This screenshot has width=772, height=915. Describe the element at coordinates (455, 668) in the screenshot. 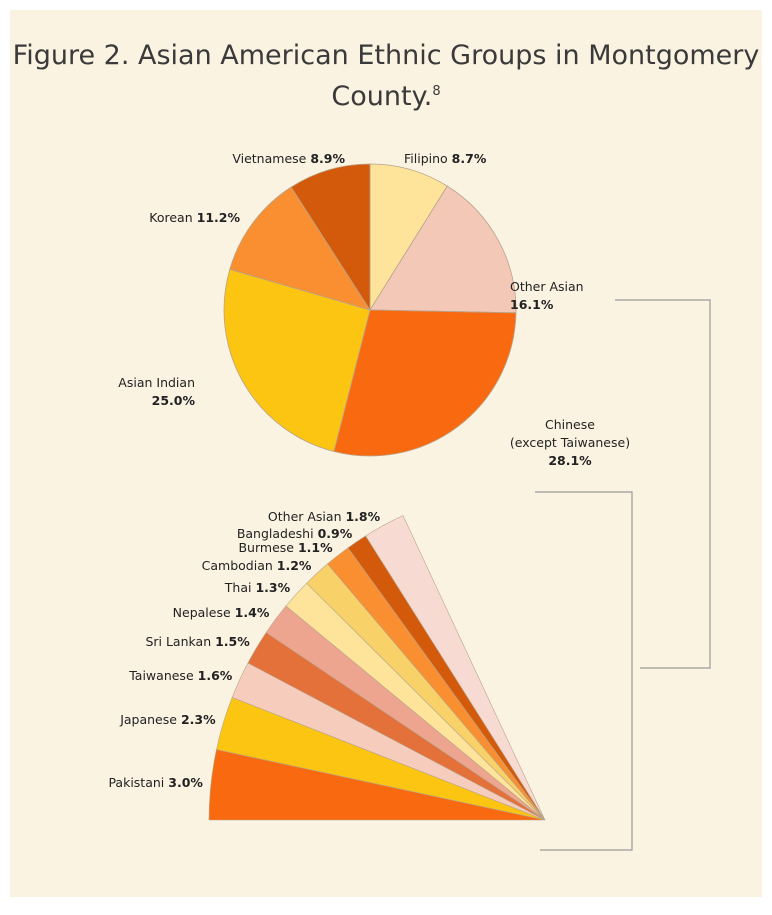

I see `fan-slice` at that location.